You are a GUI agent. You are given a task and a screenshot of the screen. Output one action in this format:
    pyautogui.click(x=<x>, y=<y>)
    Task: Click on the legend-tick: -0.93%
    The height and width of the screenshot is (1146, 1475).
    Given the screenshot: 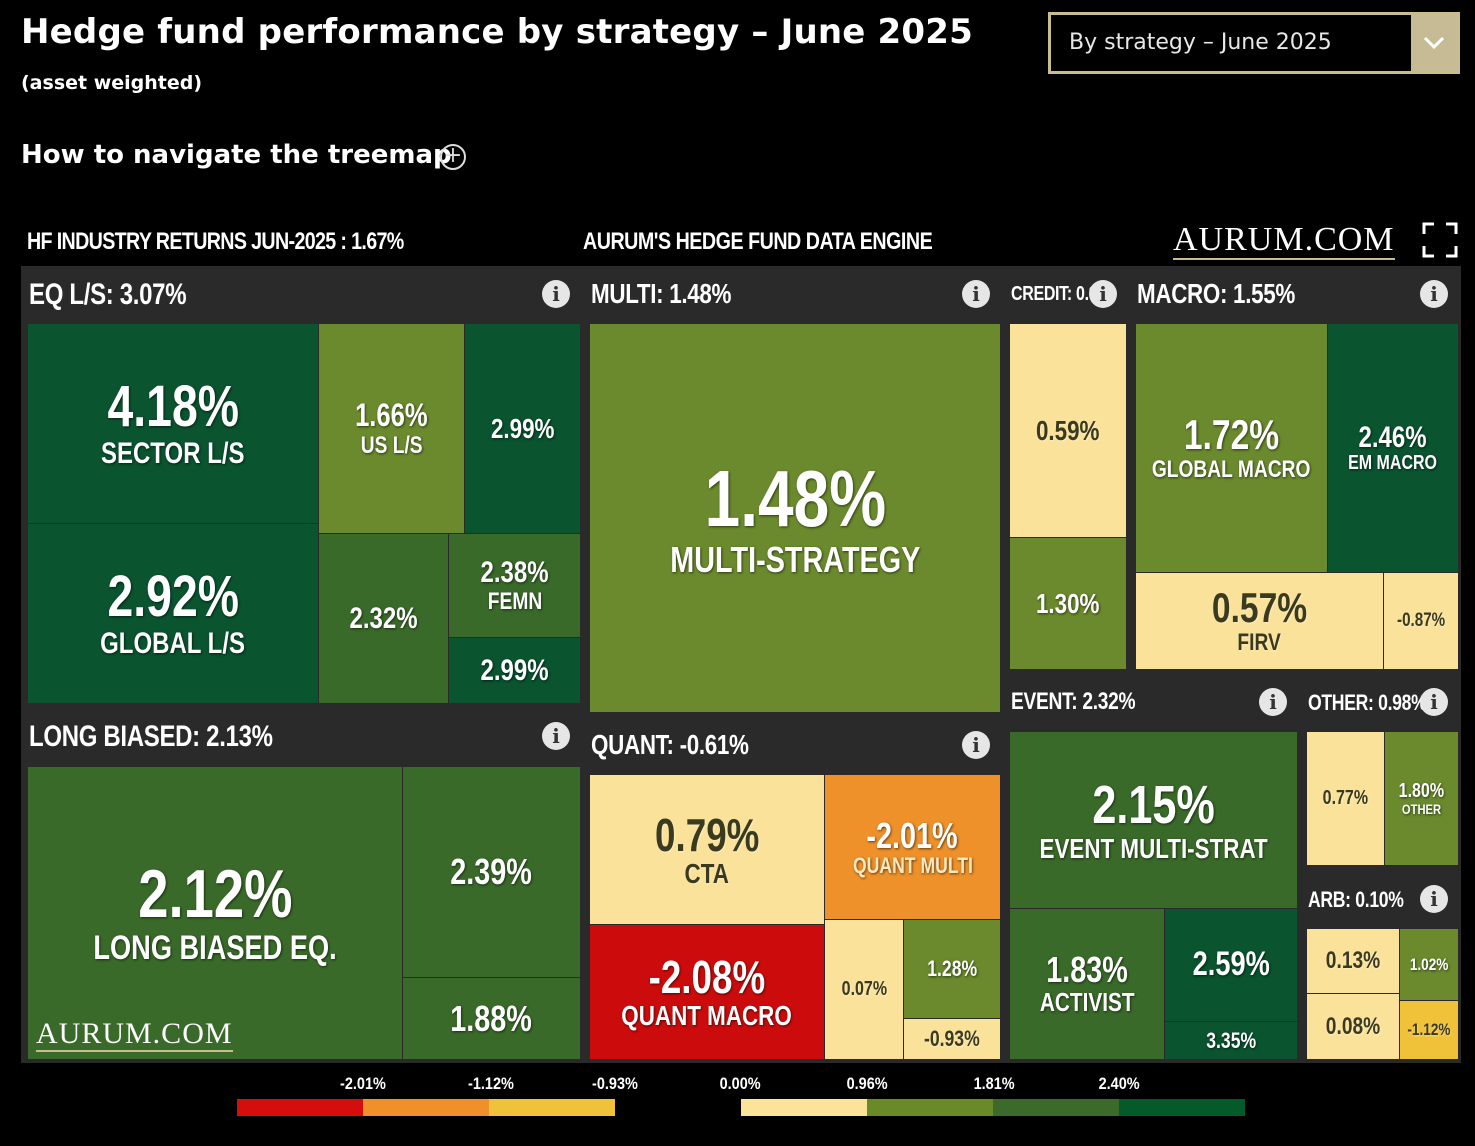 What is the action you would take?
    pyautogui.click(x=615, y=1083)
    